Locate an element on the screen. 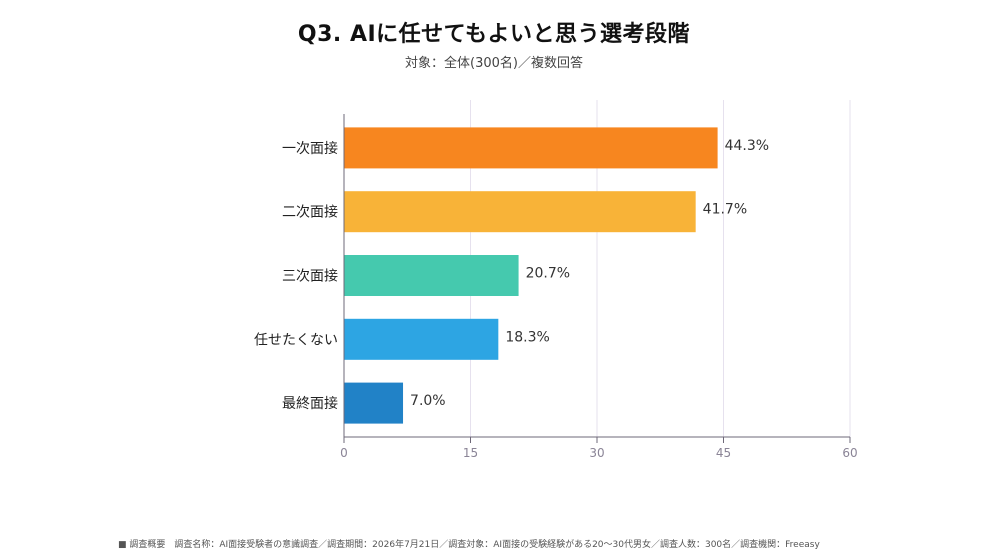 This screenshot has height=556, width=988. data-label: 20.7% is located at coordinates (548, 274).